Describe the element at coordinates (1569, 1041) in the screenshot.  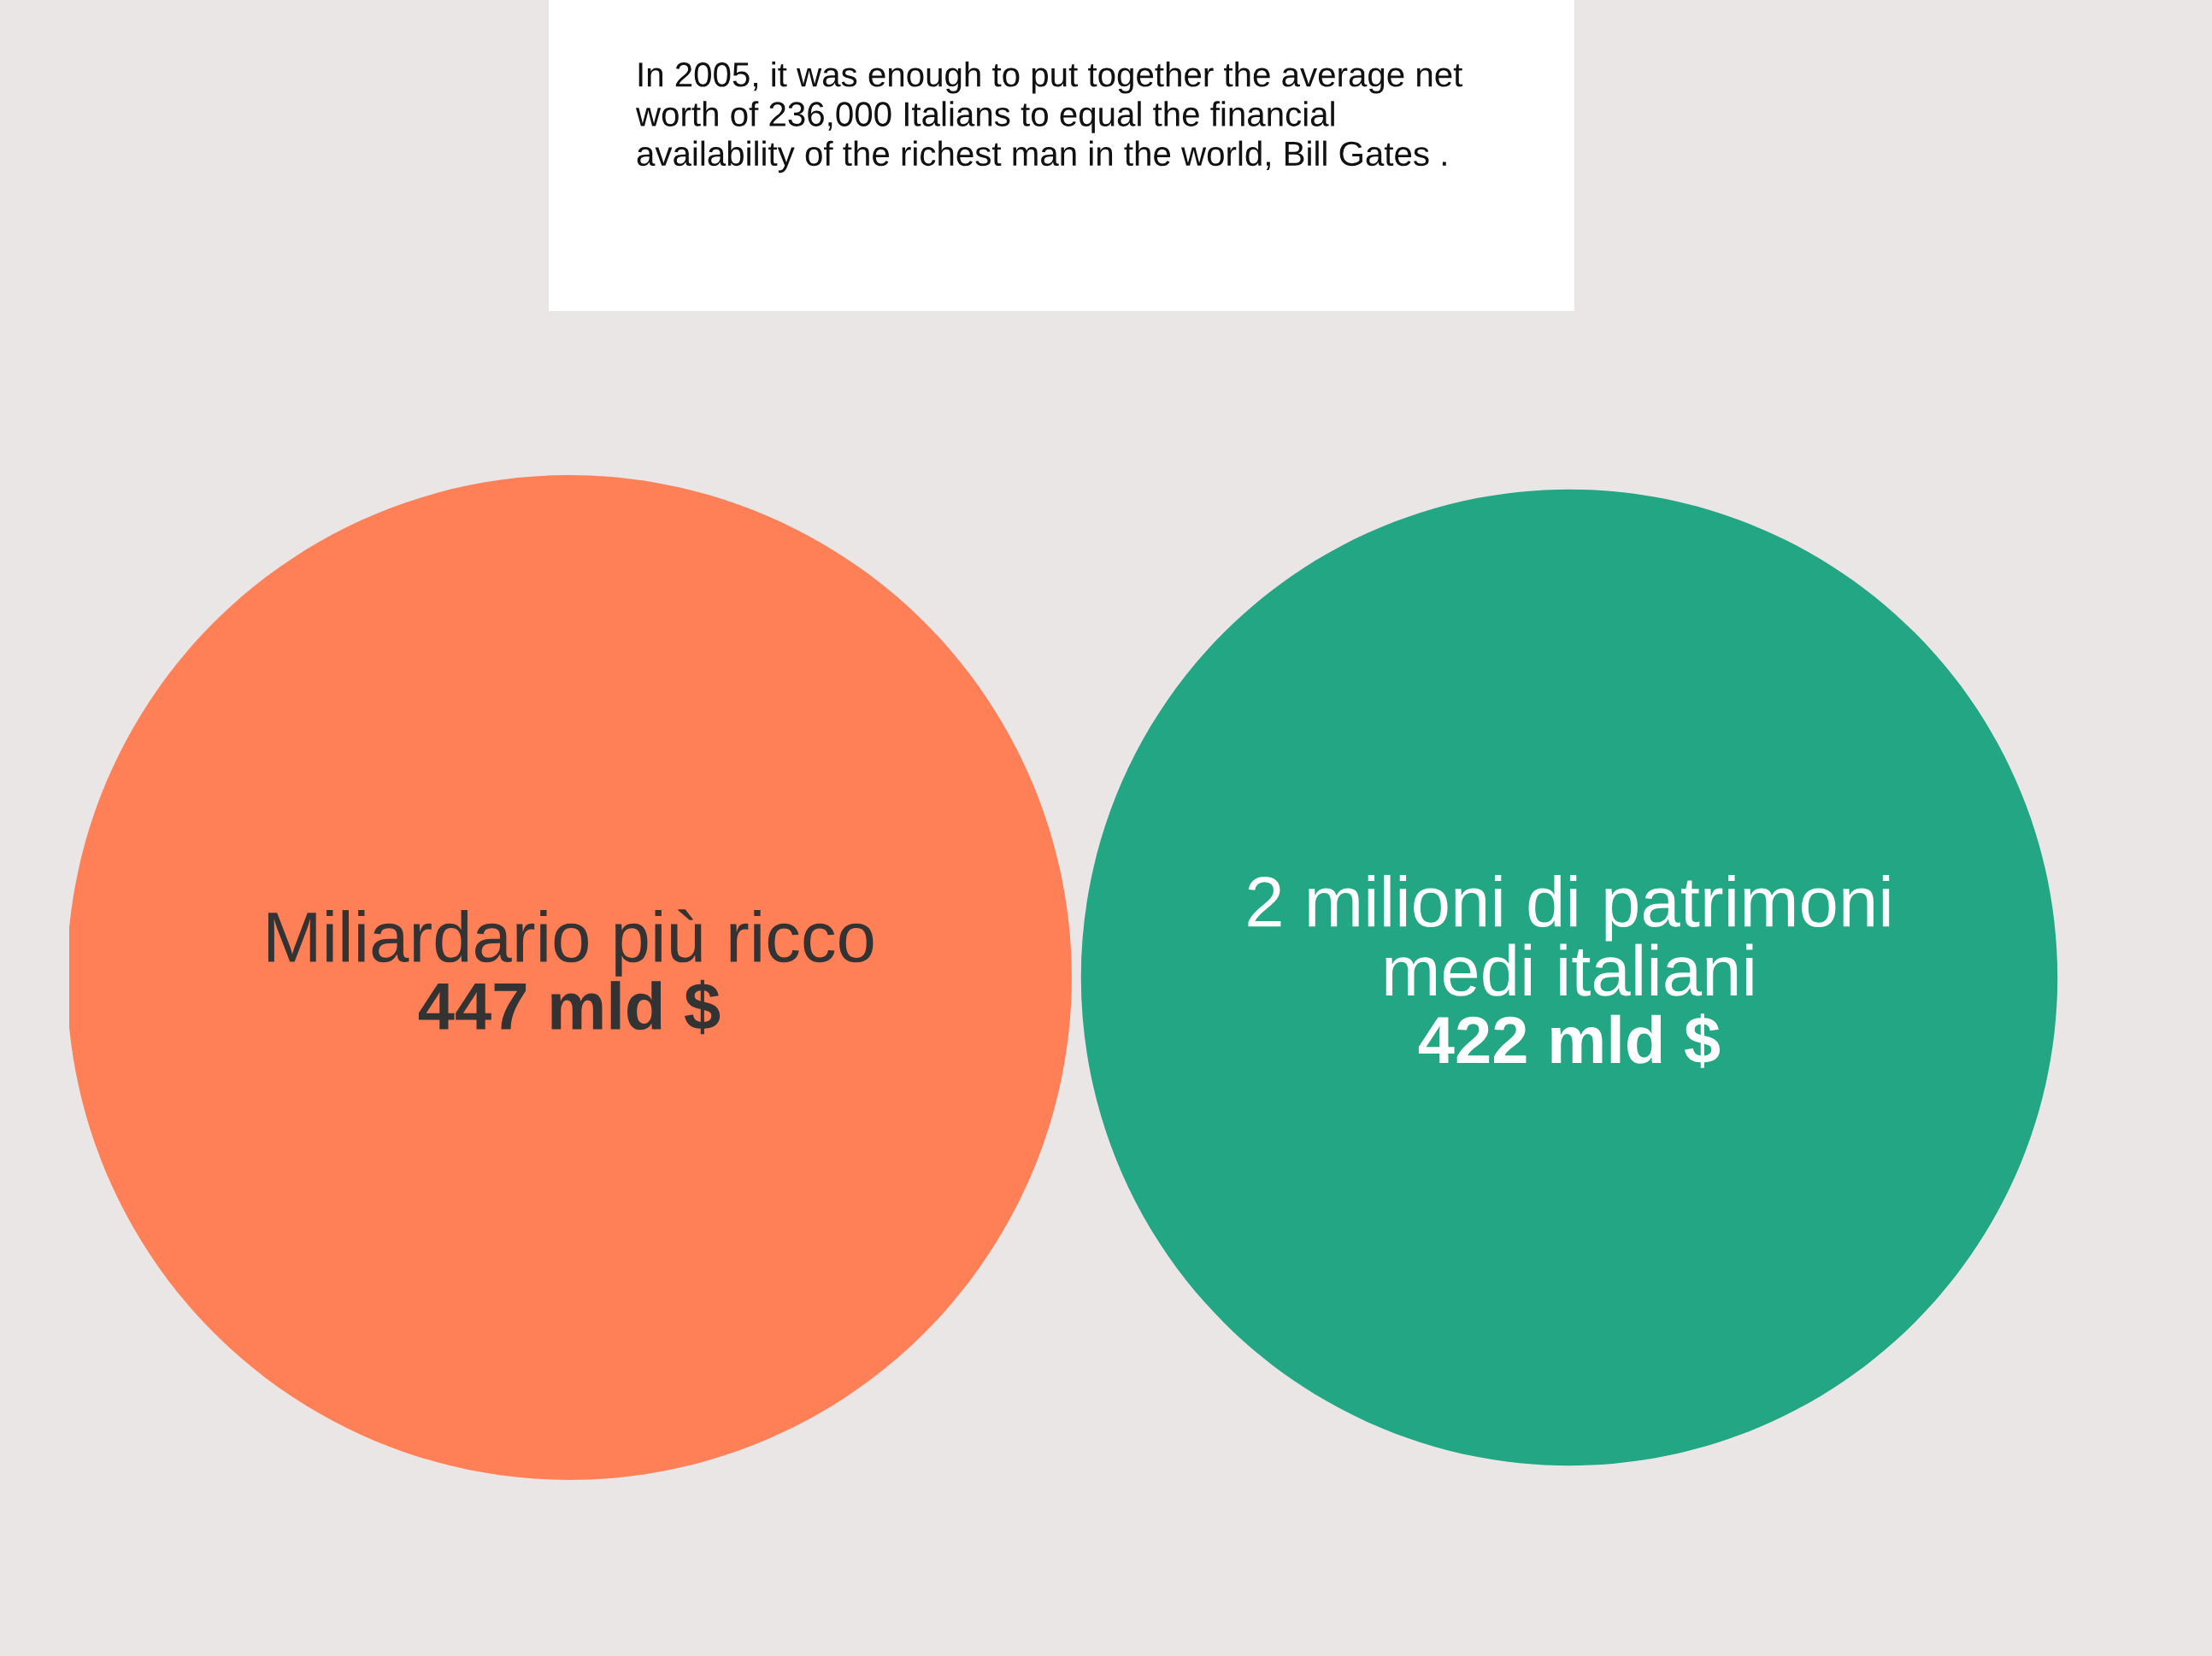
I see `data-label: 422 mld $` at that location.